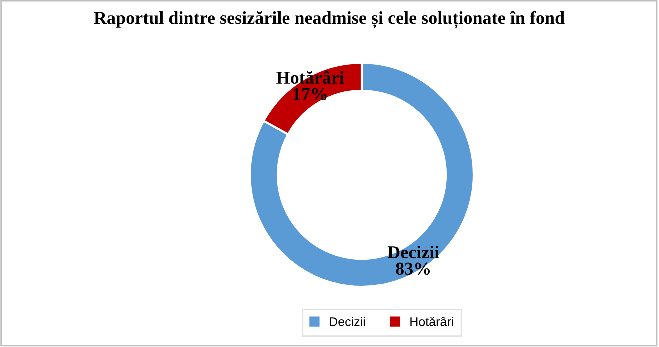 Image resolution: width=659 pixels, height=347 pixels. Describe the element at coordinates (310, 94) in the screenshot. I see `data-label: 17%` at that location.